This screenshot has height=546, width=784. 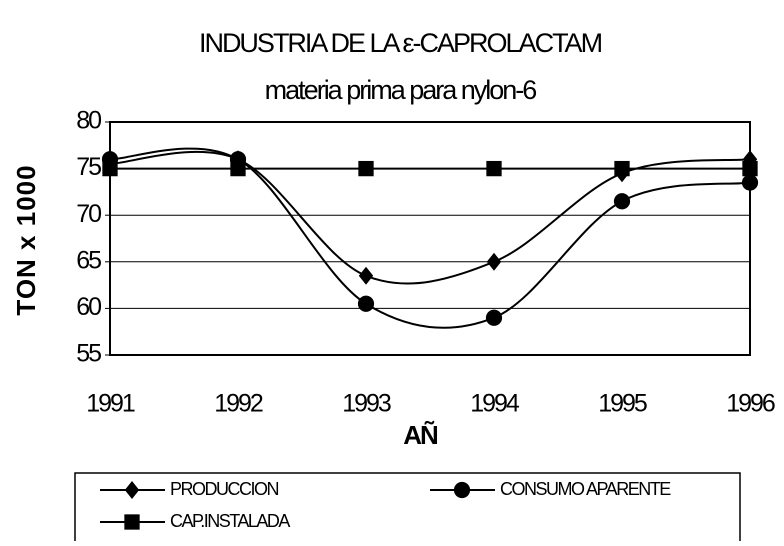 What do you see at coordinates (585, 489) in the screenshot?
I see `legend-label: CONSUMO APARENTE` at bounding box center [585, 489].